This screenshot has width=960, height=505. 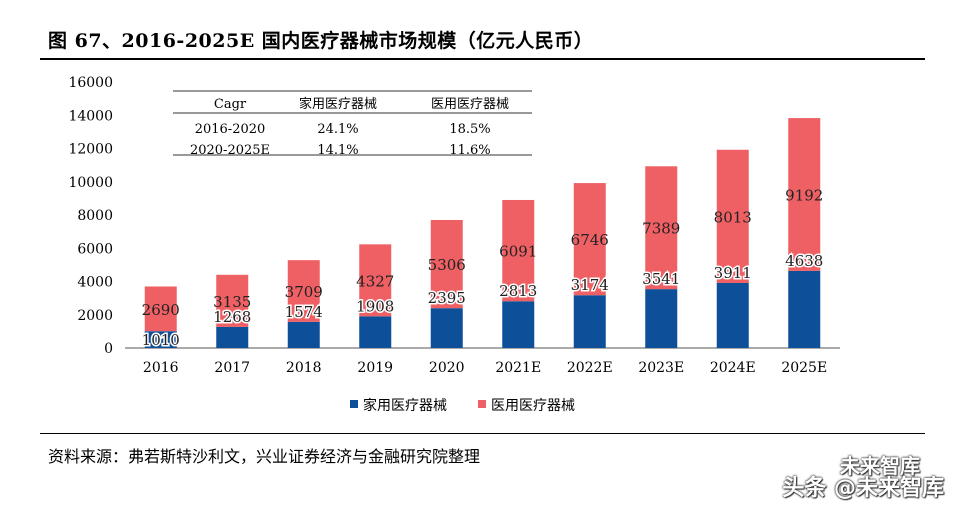 What do you see at coordinates (482, 59) in the screenshot?
I see `title-rule` at bounding box center [482, 59].